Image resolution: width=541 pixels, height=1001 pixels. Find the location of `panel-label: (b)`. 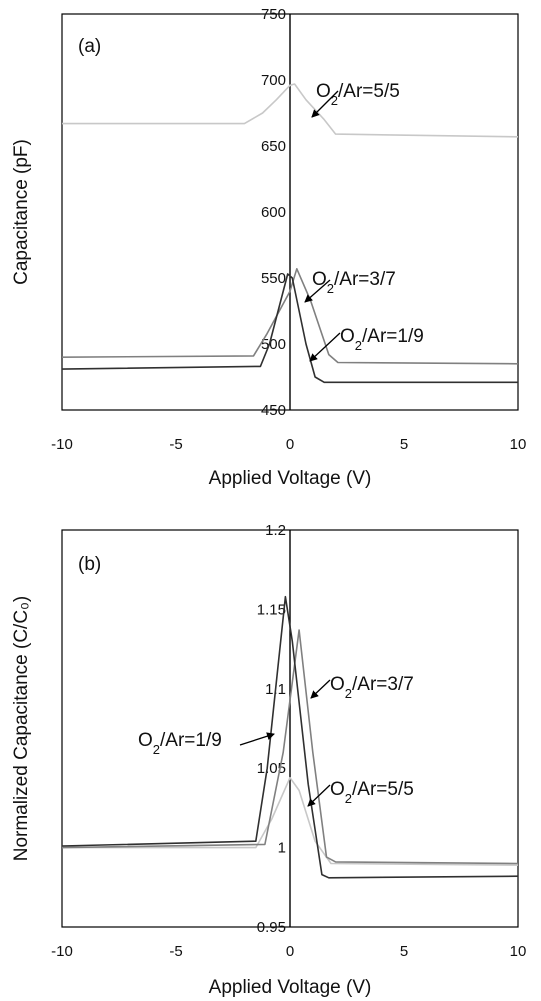

panel-label: (b) is located at coordinates (89, 564).